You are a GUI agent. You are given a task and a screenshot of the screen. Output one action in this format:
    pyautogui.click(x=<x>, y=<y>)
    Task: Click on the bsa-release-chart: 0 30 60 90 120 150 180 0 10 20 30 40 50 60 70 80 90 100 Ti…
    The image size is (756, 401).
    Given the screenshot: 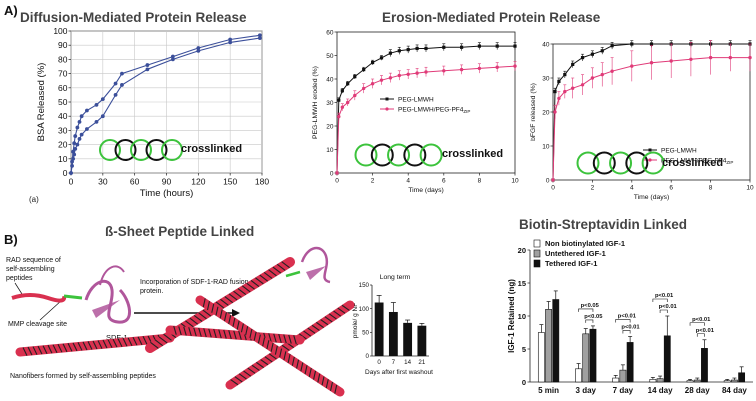 What is the action you would take?
    pyautogui.click(x=152, y=112)
    